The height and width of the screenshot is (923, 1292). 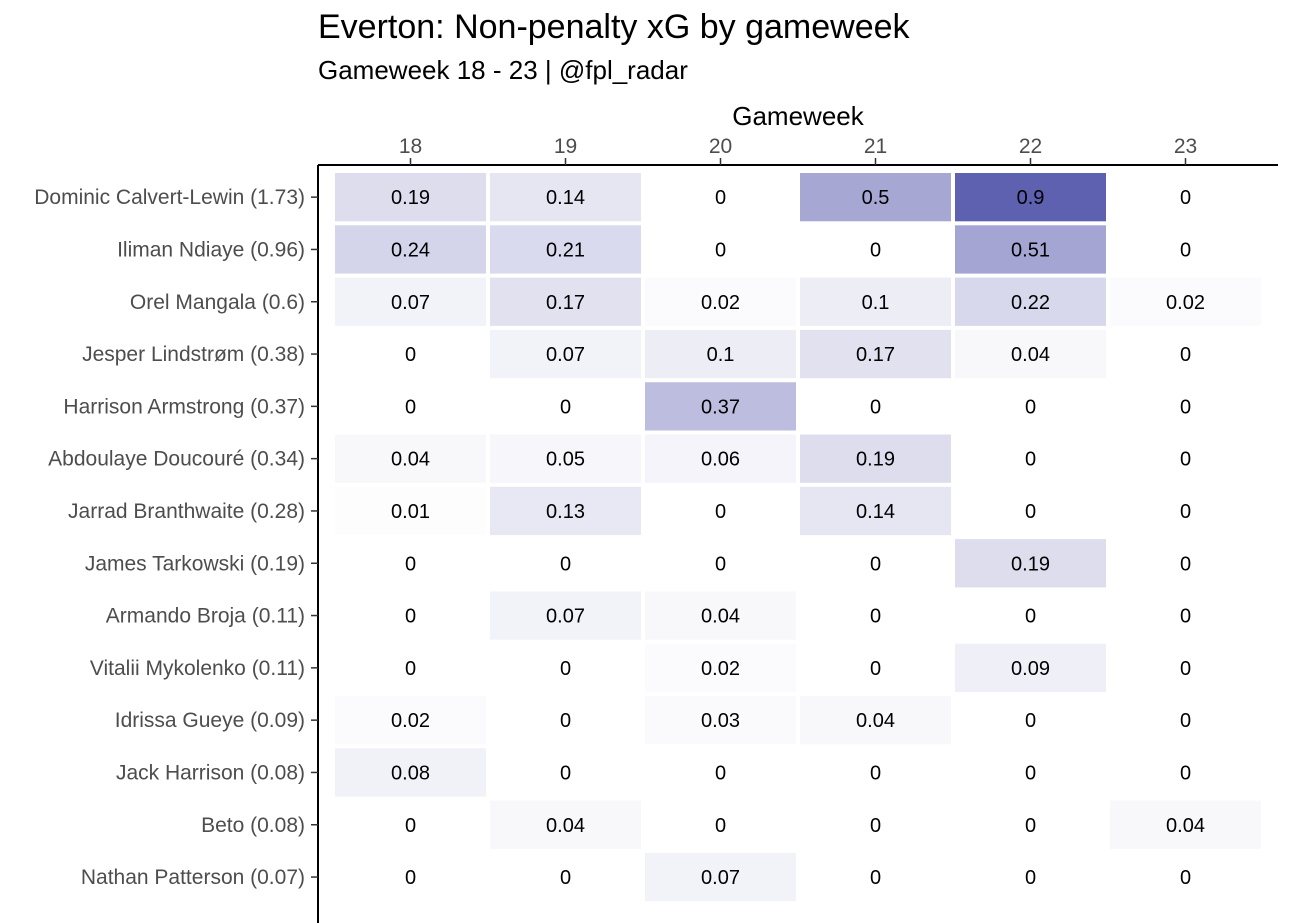 I want to click on cell-value-label: 0.01, so click(x=410, y=512).